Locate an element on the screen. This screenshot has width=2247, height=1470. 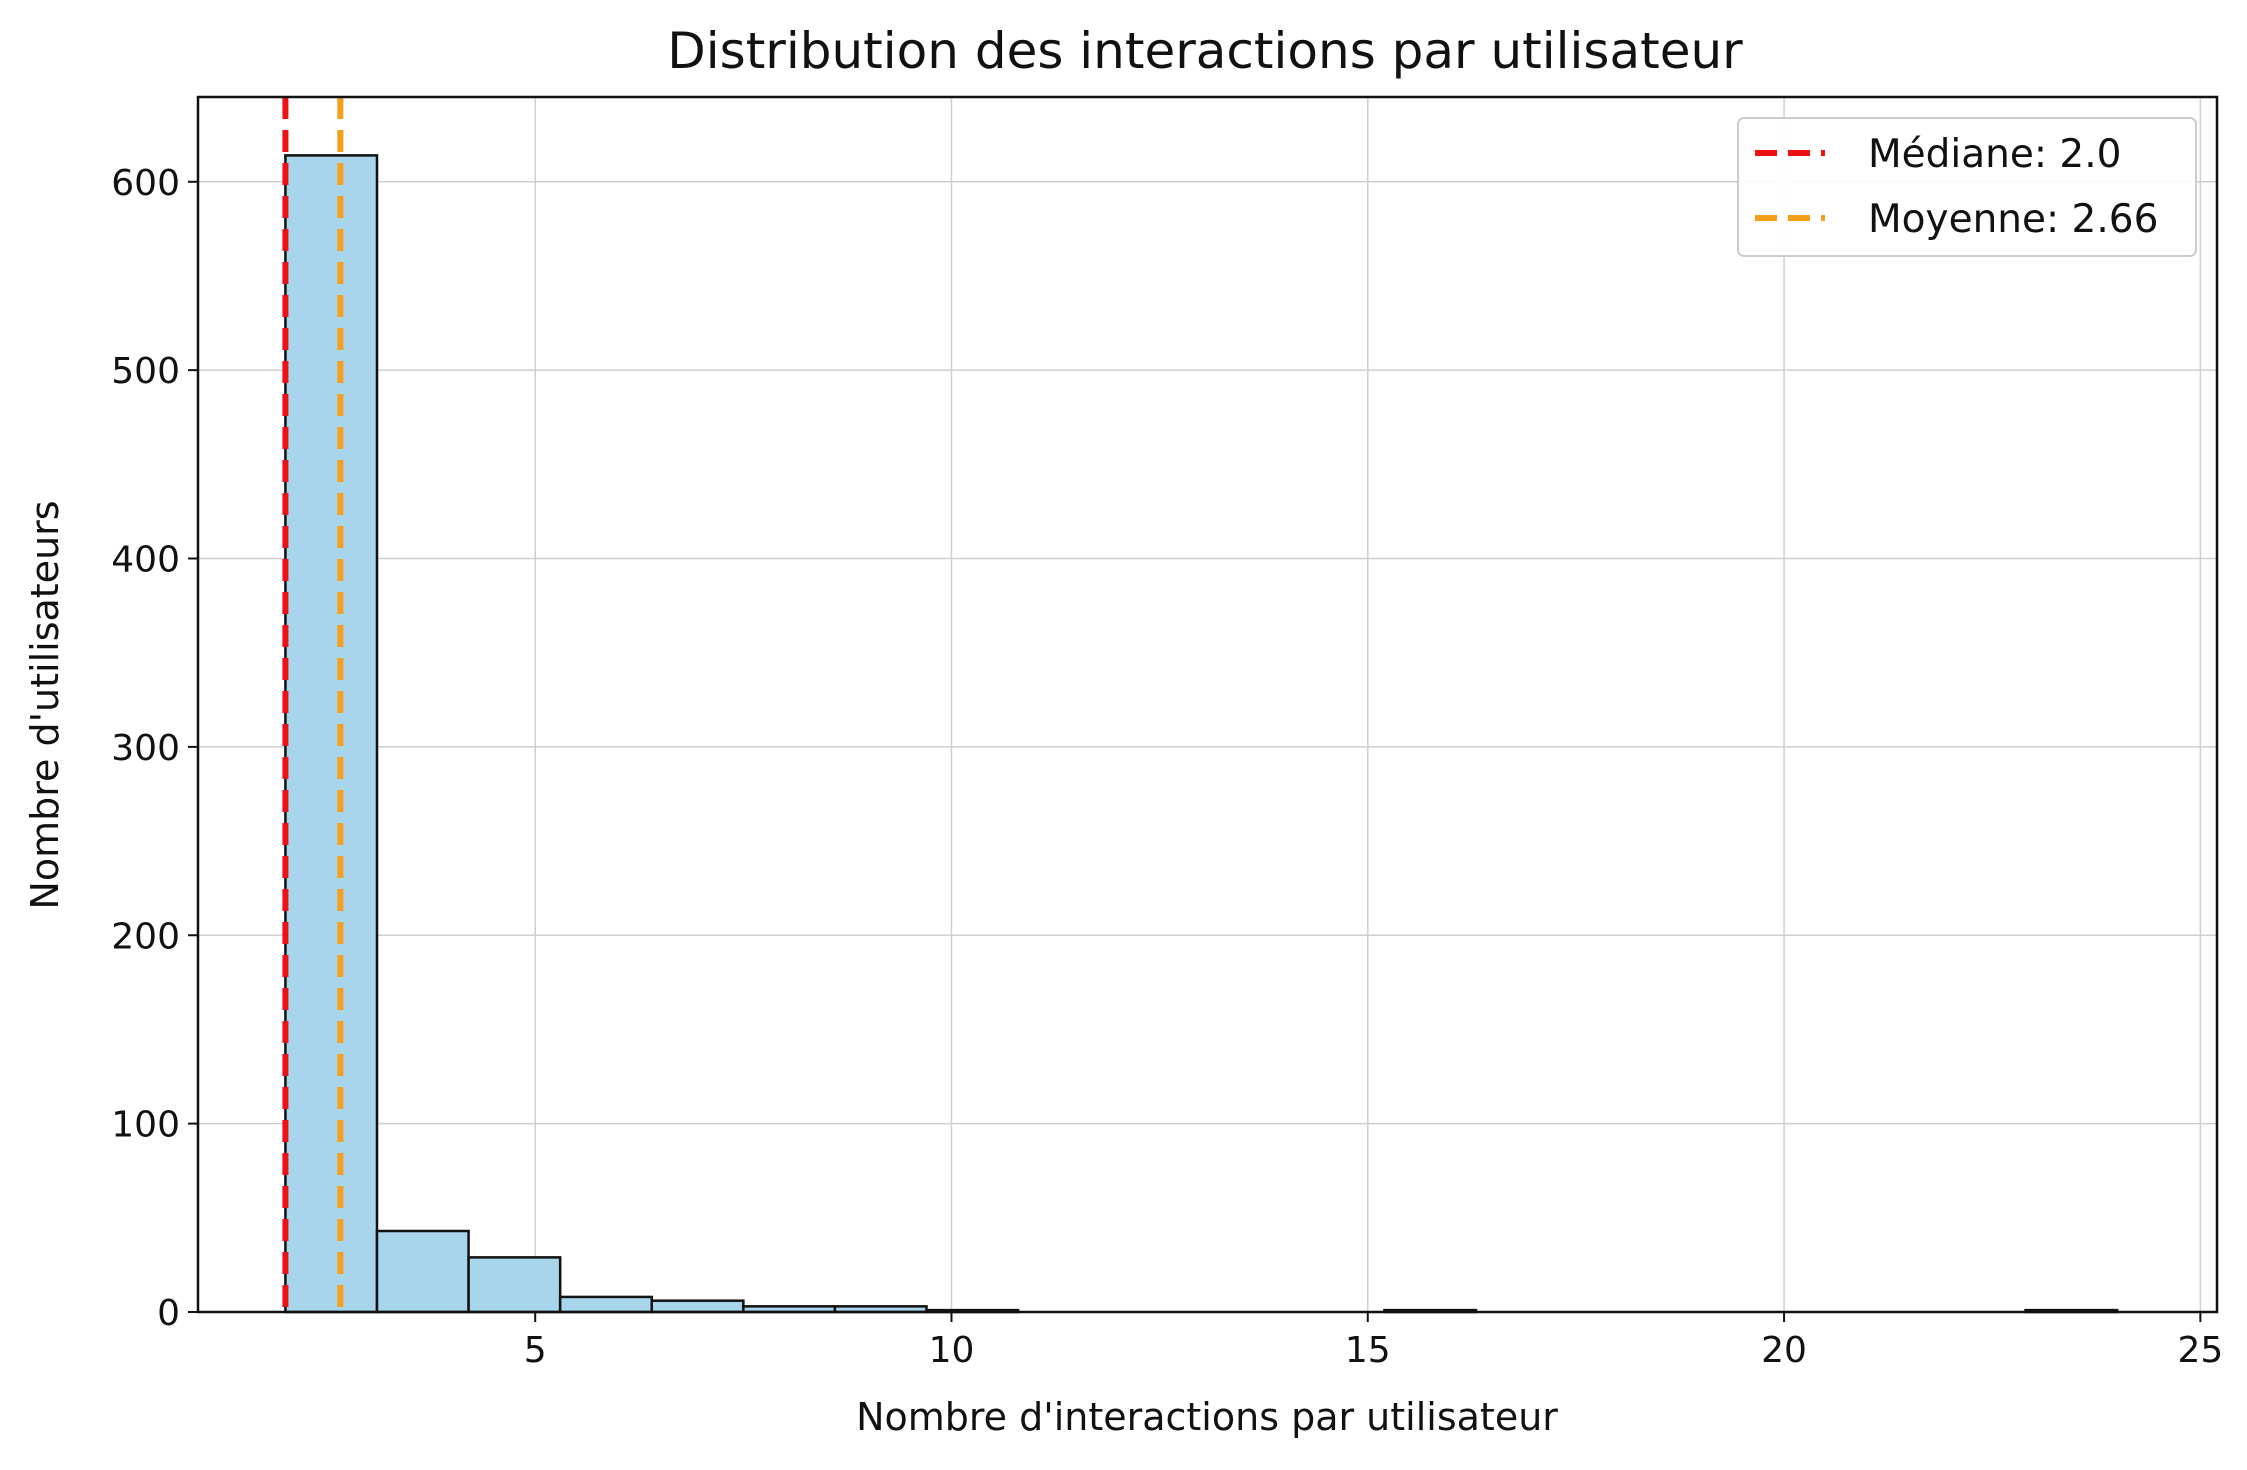
y-tick-label: 300 is located at coordinates (145, 748).